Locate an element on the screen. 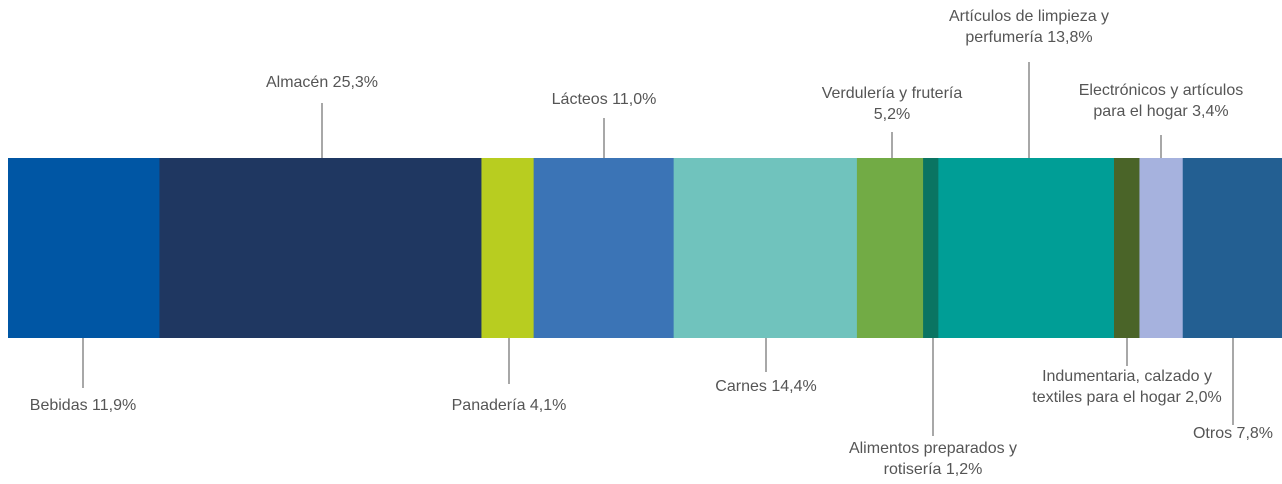 The height and width of the screenshot is (484, 1282). segment-label-line: Almacén 25,3% is located at coordinates (322, 82).